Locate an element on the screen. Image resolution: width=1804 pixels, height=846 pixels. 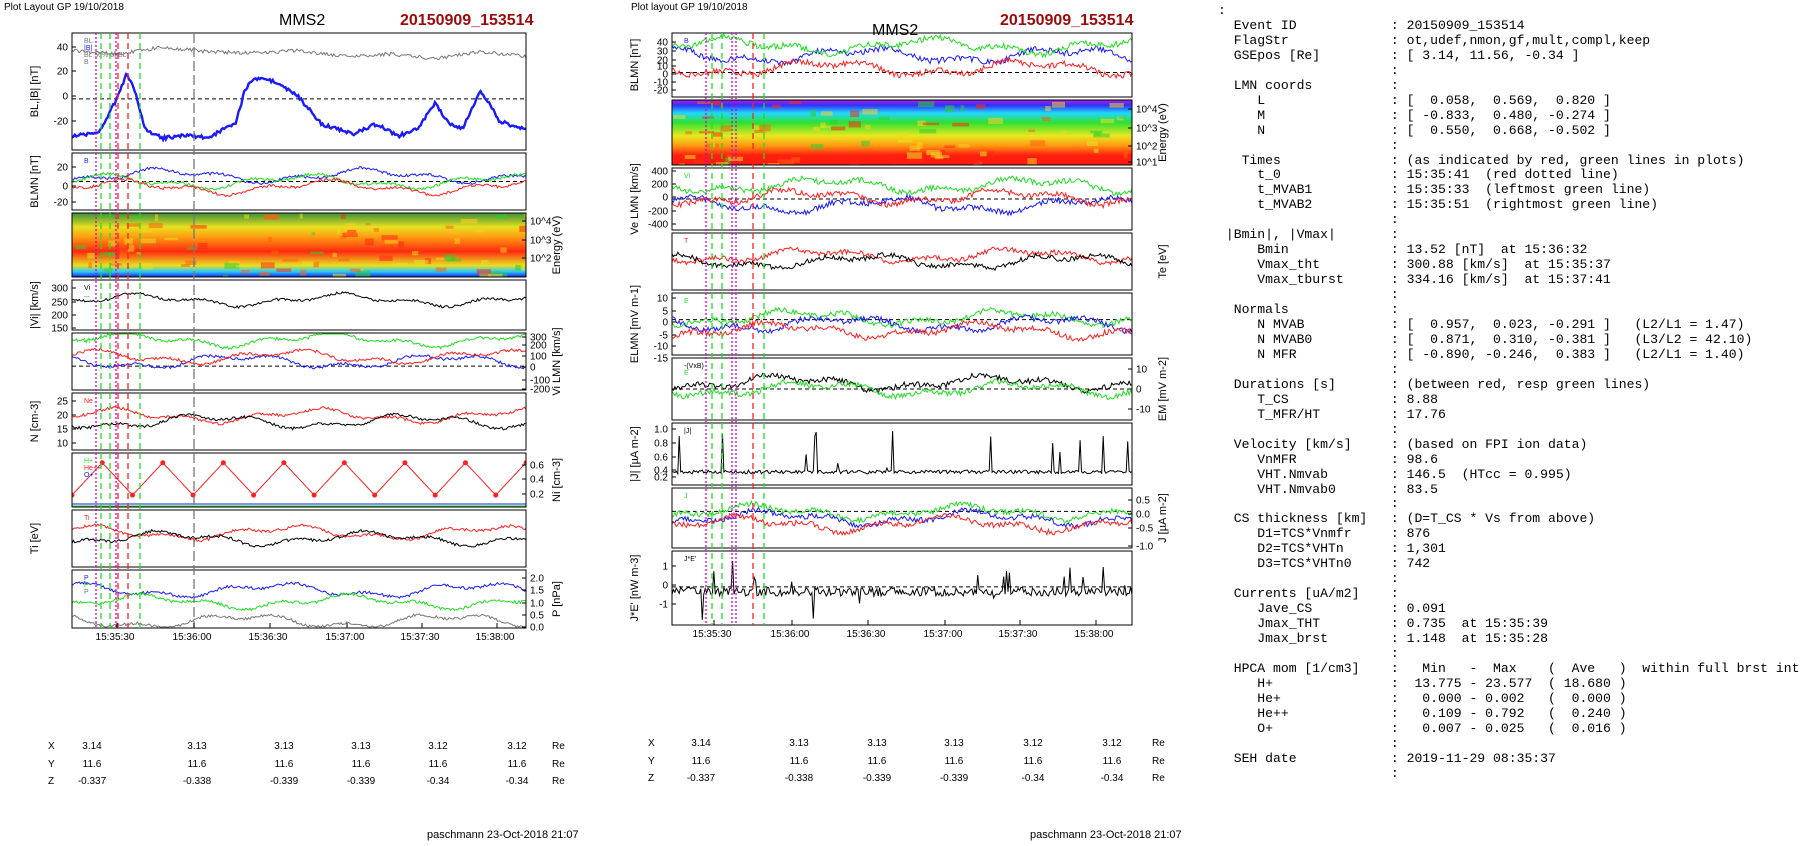
position-row-label: X is located at coordinates (651, 743).